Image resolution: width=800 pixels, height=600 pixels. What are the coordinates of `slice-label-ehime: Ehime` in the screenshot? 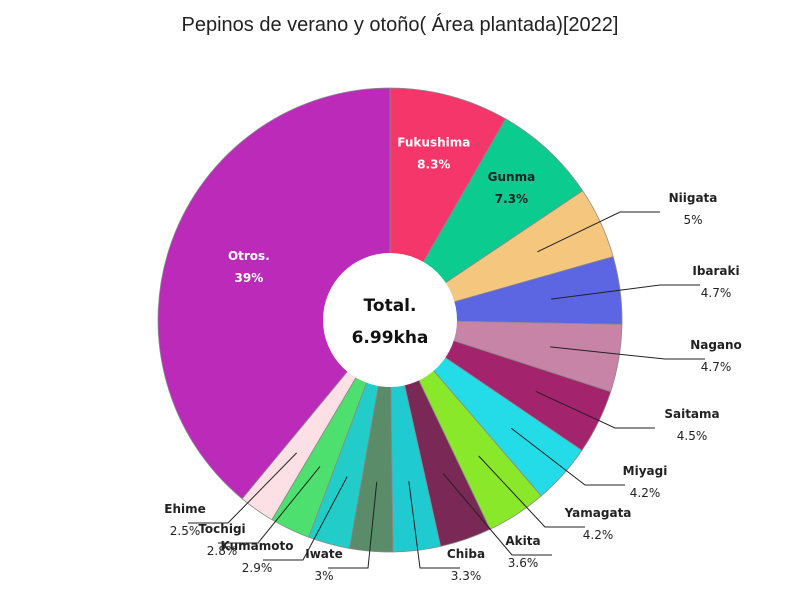 It's located at (185, 509).